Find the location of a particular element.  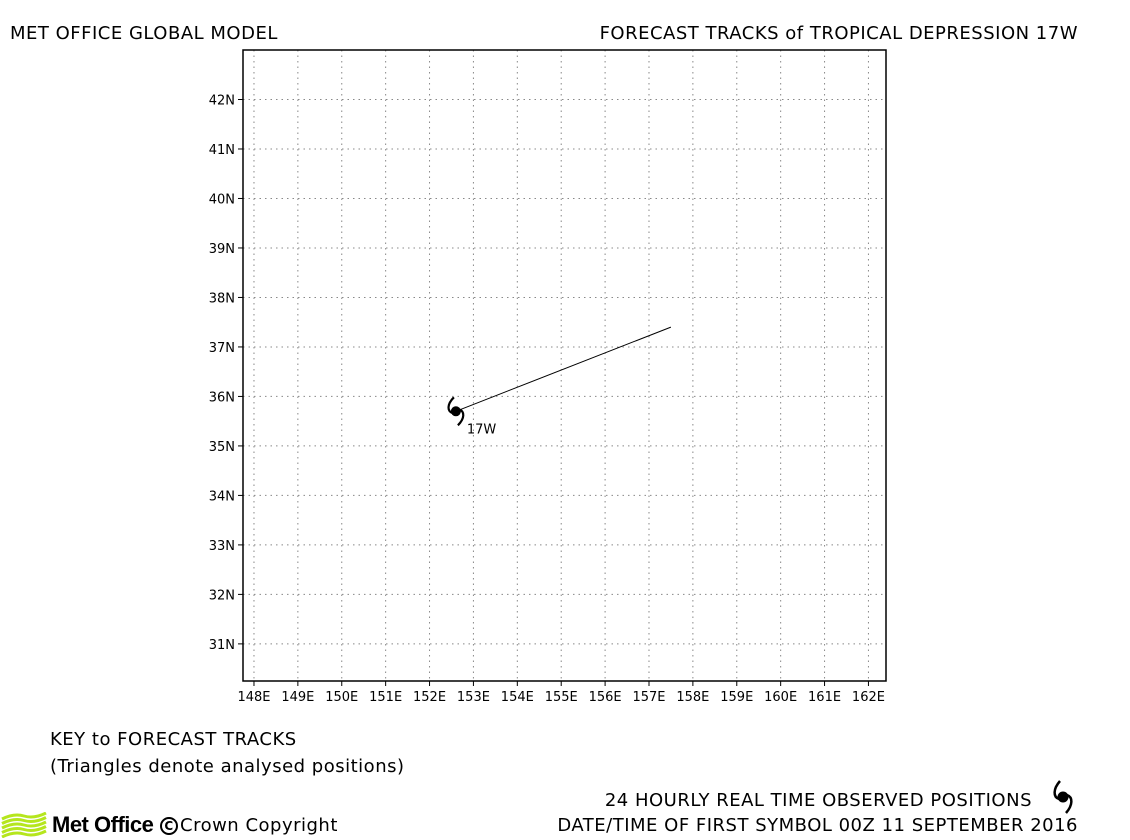

lat-tick-label: 36N is located at coordinates (222, 397).